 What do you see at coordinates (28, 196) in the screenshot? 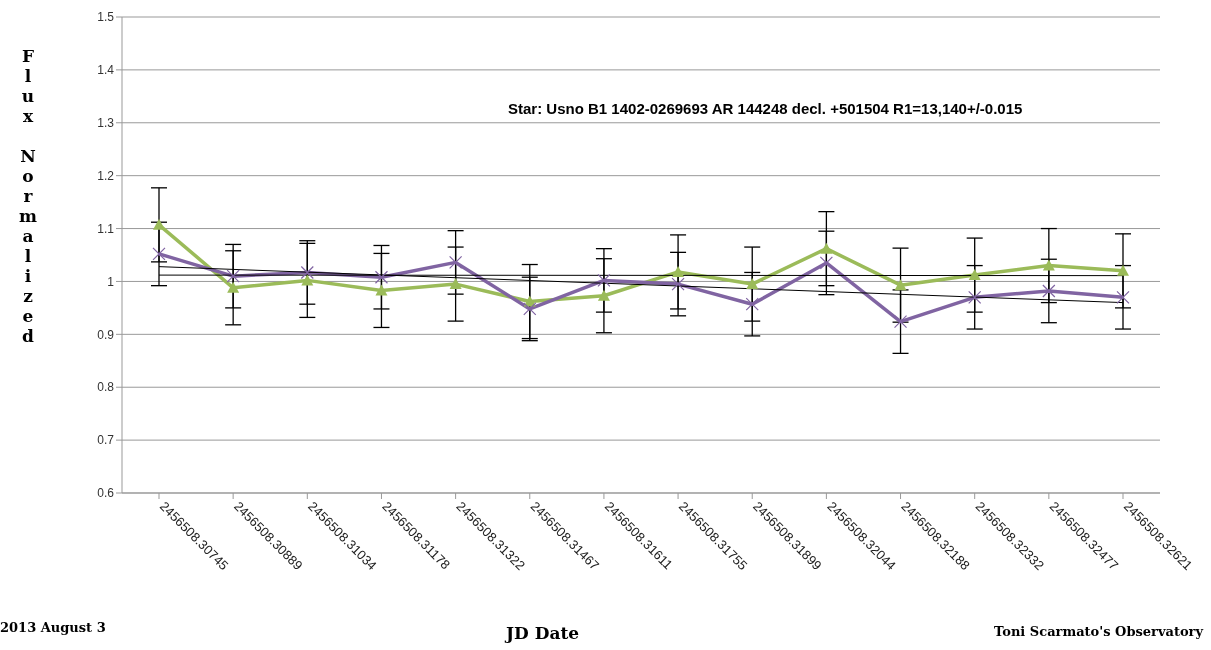
I see `y-axis-title: Flux Normalized` at bounding box center [28, 196].